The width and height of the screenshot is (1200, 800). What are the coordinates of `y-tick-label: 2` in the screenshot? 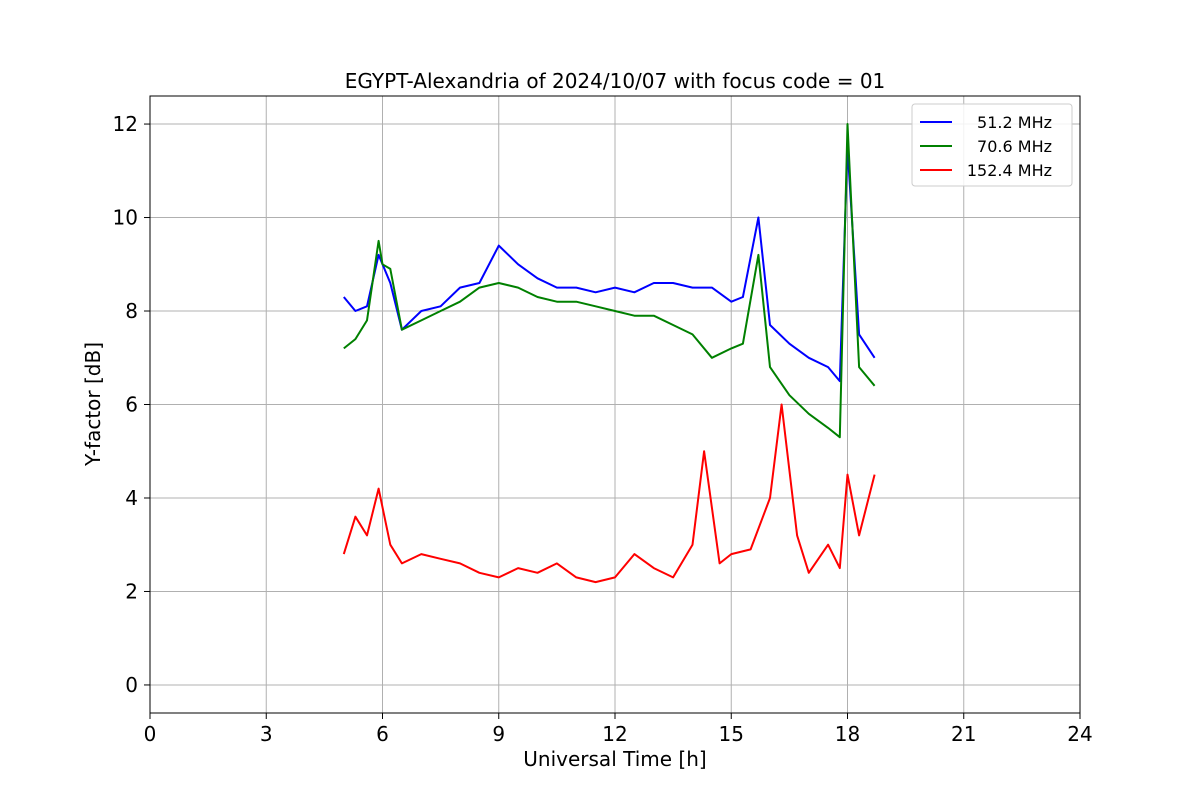 It's located at (131, 591).